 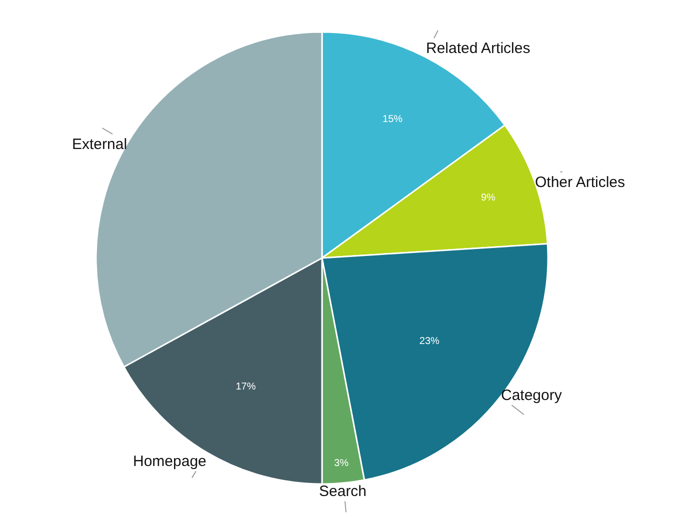 I want to click on slice-label: External, so click(x=100, y=144).